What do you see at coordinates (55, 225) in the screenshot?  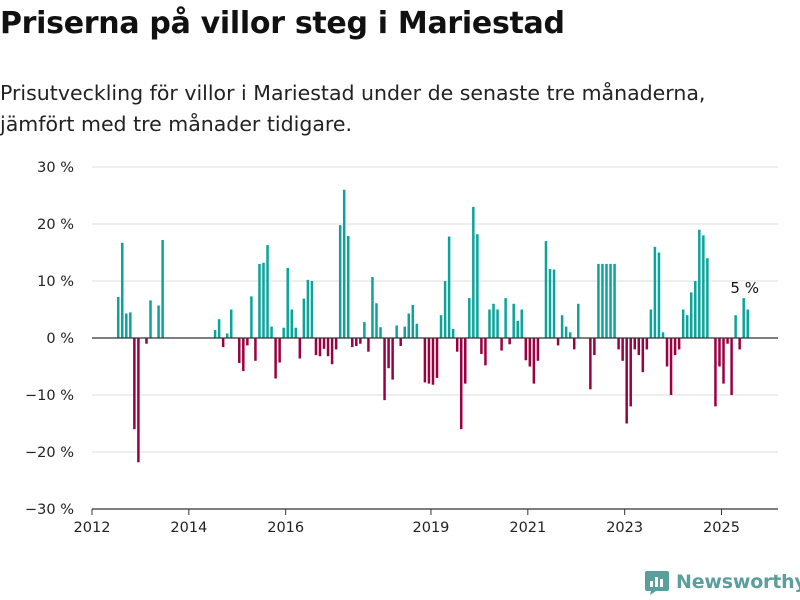 I see `y-tick-label: 20 %` at bounding box center [55, 225].